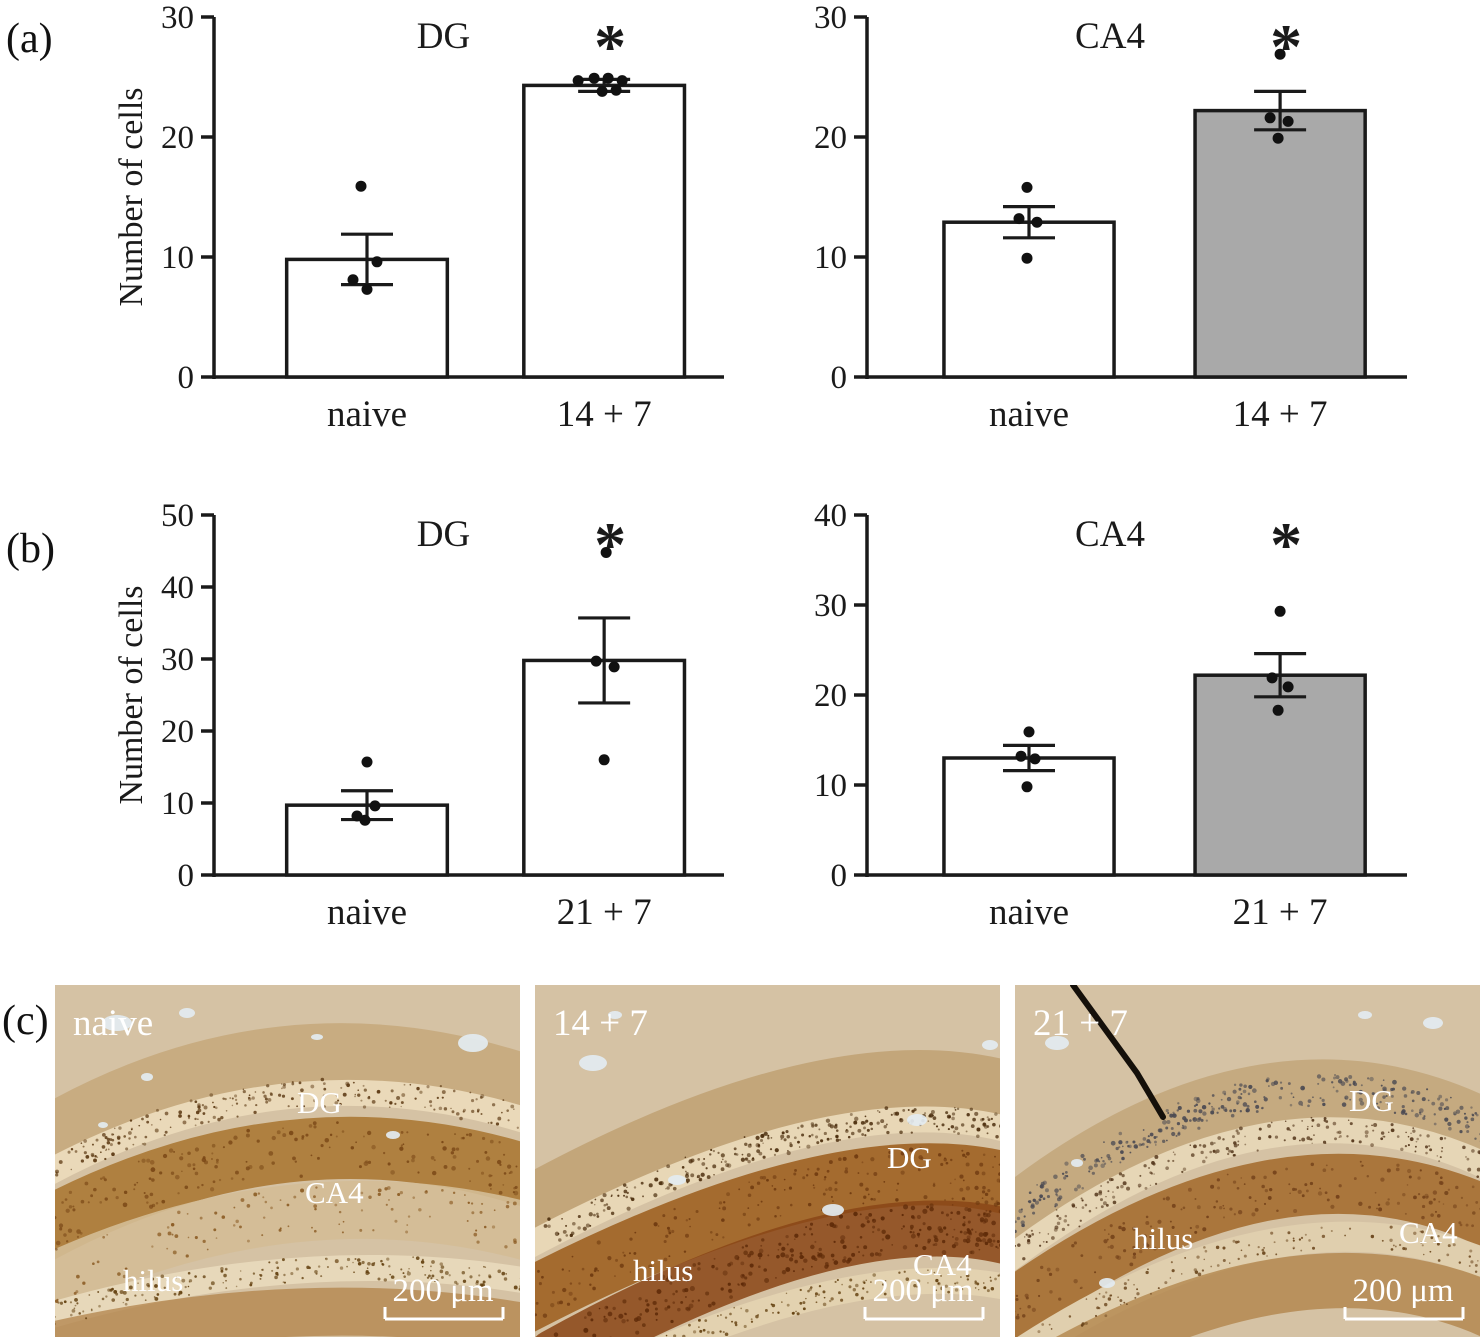 The image size is (1483, 1337). Describe the element at coordinates (131, 196) in the screenshot. I see `y-axis-title: Number of cells` at that location.